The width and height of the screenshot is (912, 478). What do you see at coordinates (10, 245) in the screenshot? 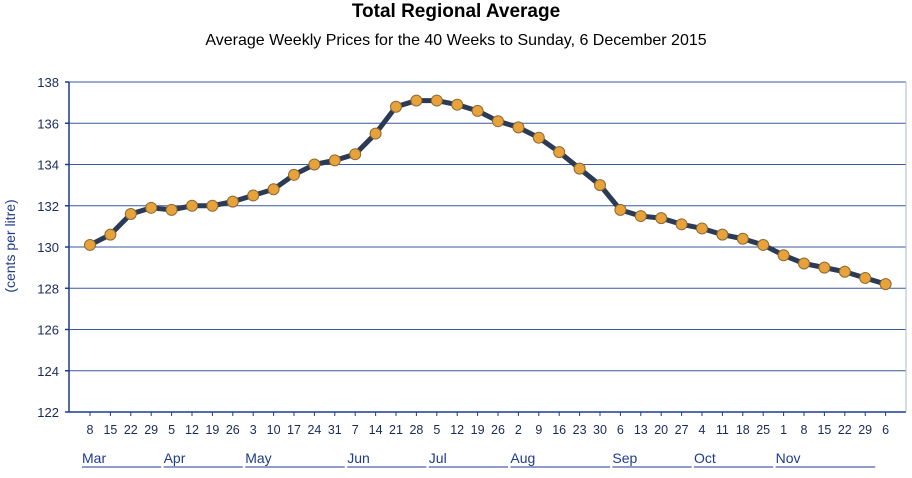
I see `y-axis-label: (cents per litre)` at bounding box center [10, 245].